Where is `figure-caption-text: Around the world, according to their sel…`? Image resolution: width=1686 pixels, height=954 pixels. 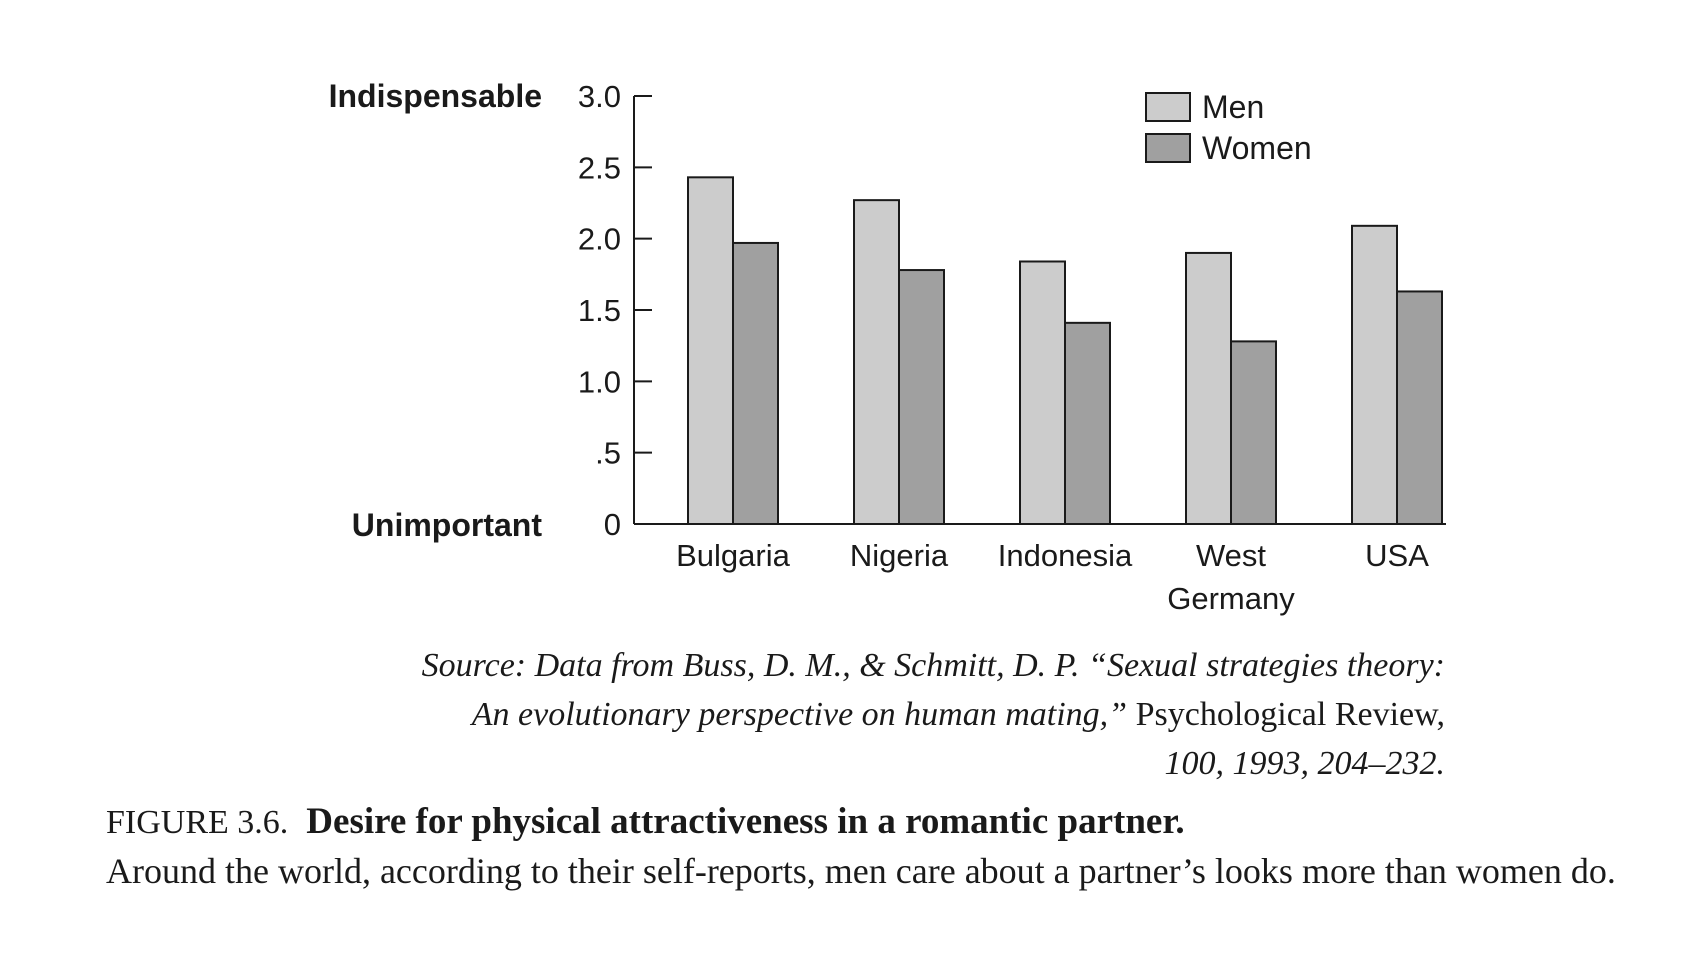 figure-caption-text: Around the world, according to their sel… is located at coordinates (861, 871).